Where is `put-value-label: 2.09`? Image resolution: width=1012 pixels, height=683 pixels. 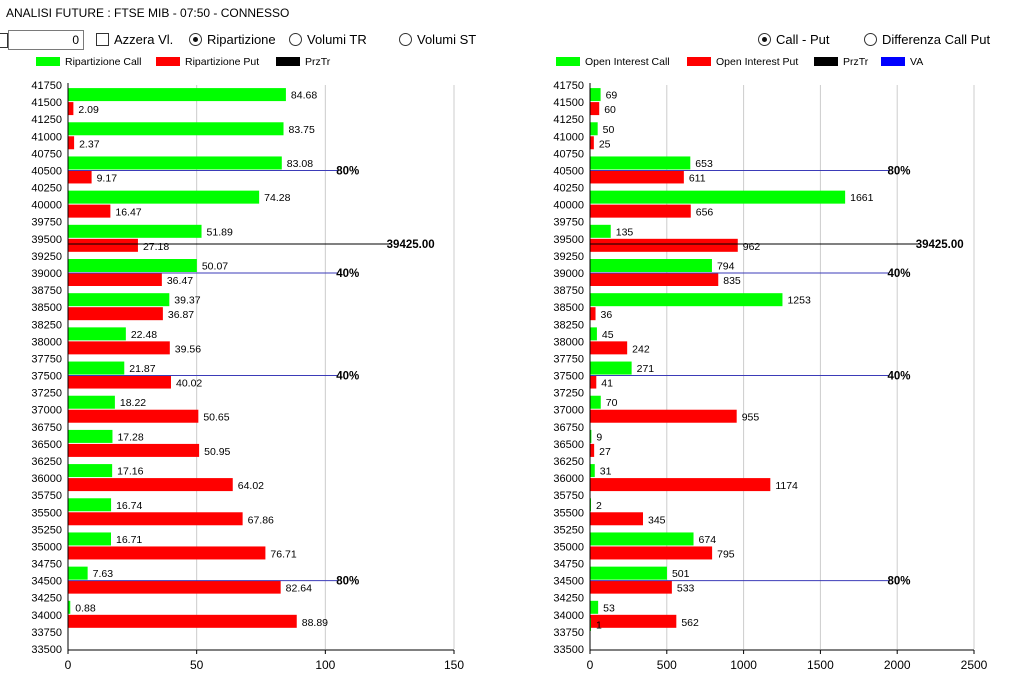 put-value-label: 2.09 is located at coordinates (88, 110).